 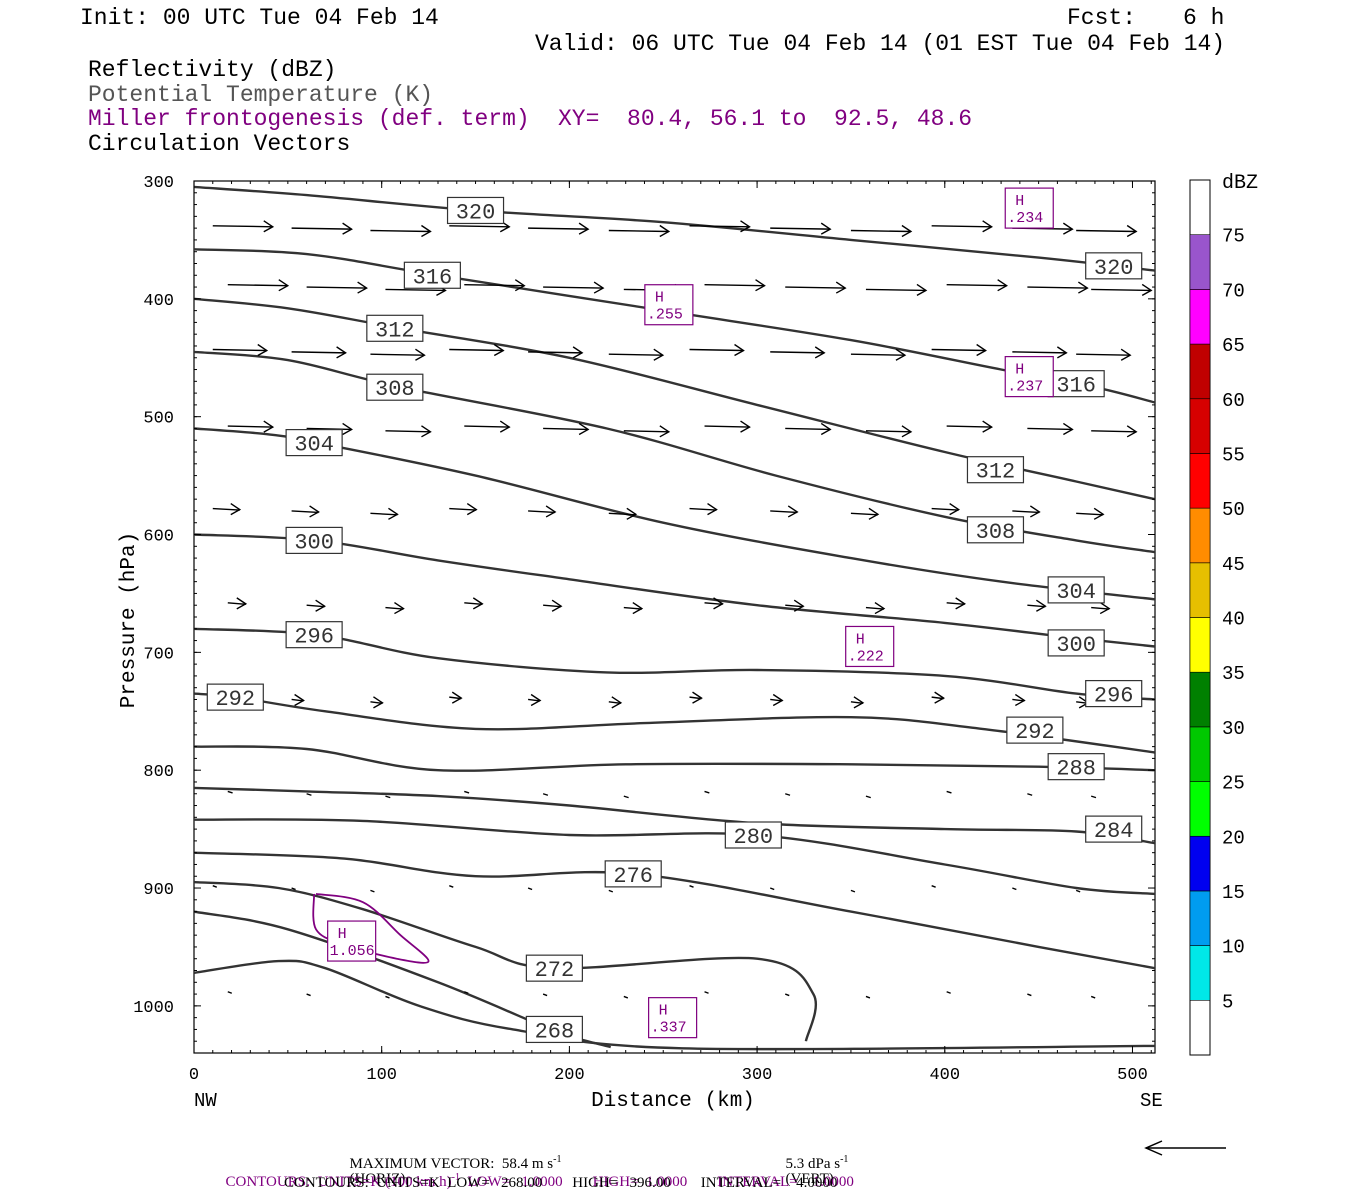 I want to click on frontogenesis-maximum: H.234, so click(x=1029, y=208).